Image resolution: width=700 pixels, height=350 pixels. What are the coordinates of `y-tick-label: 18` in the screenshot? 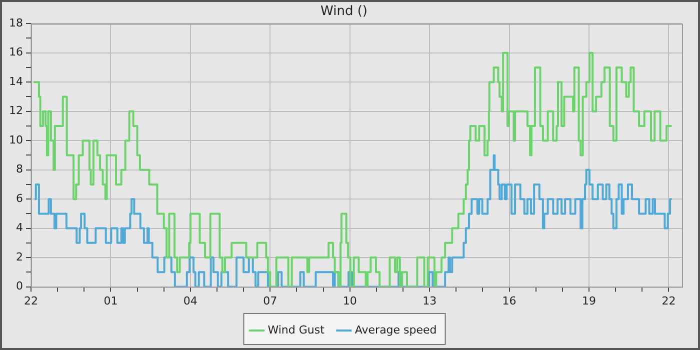 It's located at (15, 23).